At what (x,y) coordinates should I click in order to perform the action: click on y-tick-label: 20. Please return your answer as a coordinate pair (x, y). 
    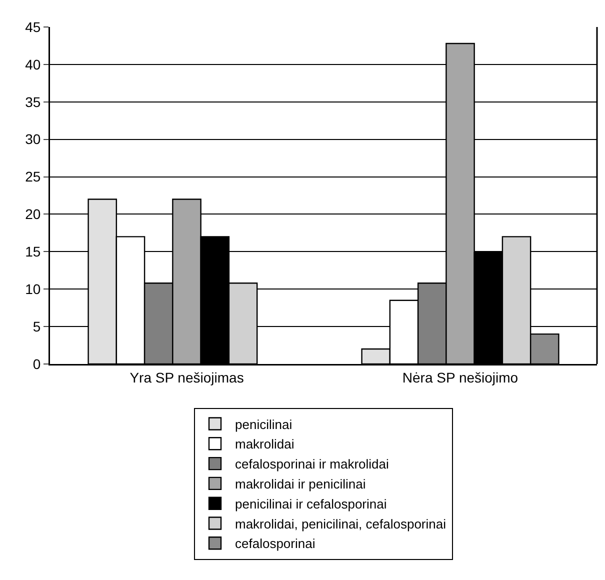
    Looking at the image, I should click on (33, 214).